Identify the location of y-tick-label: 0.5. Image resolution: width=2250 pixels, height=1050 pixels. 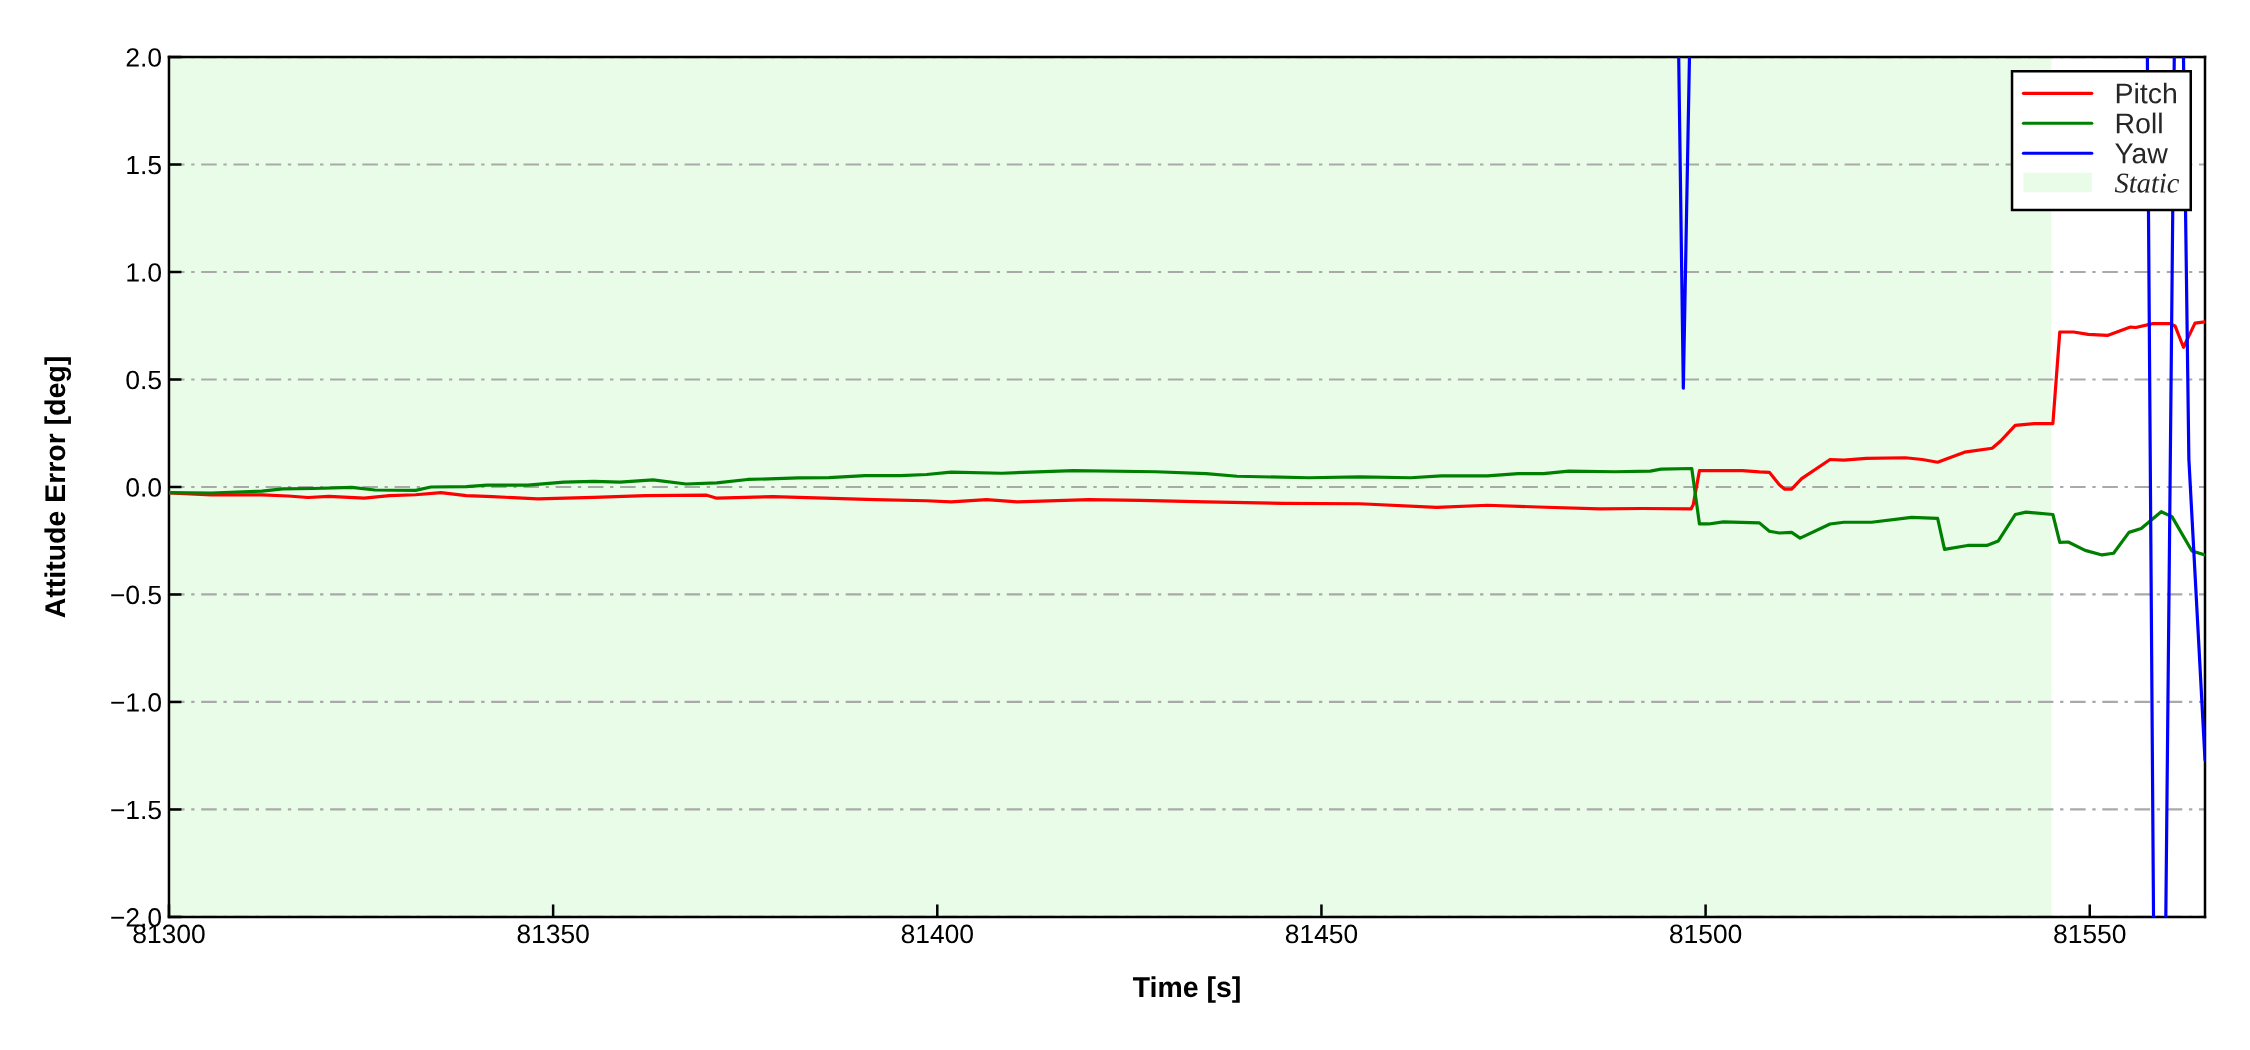
(143, 380).